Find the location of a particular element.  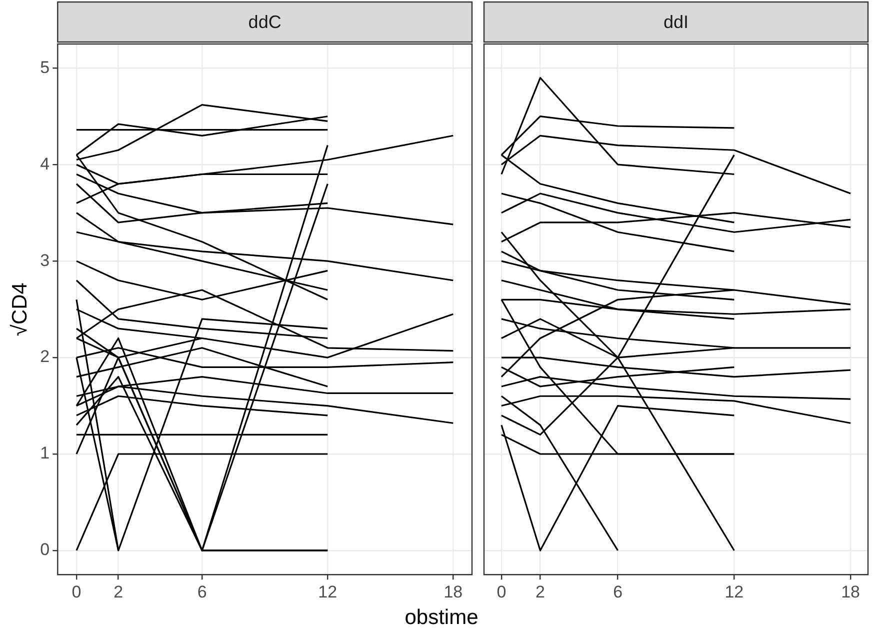

x-axis-title: obstime is located at coordinates (442, 618).